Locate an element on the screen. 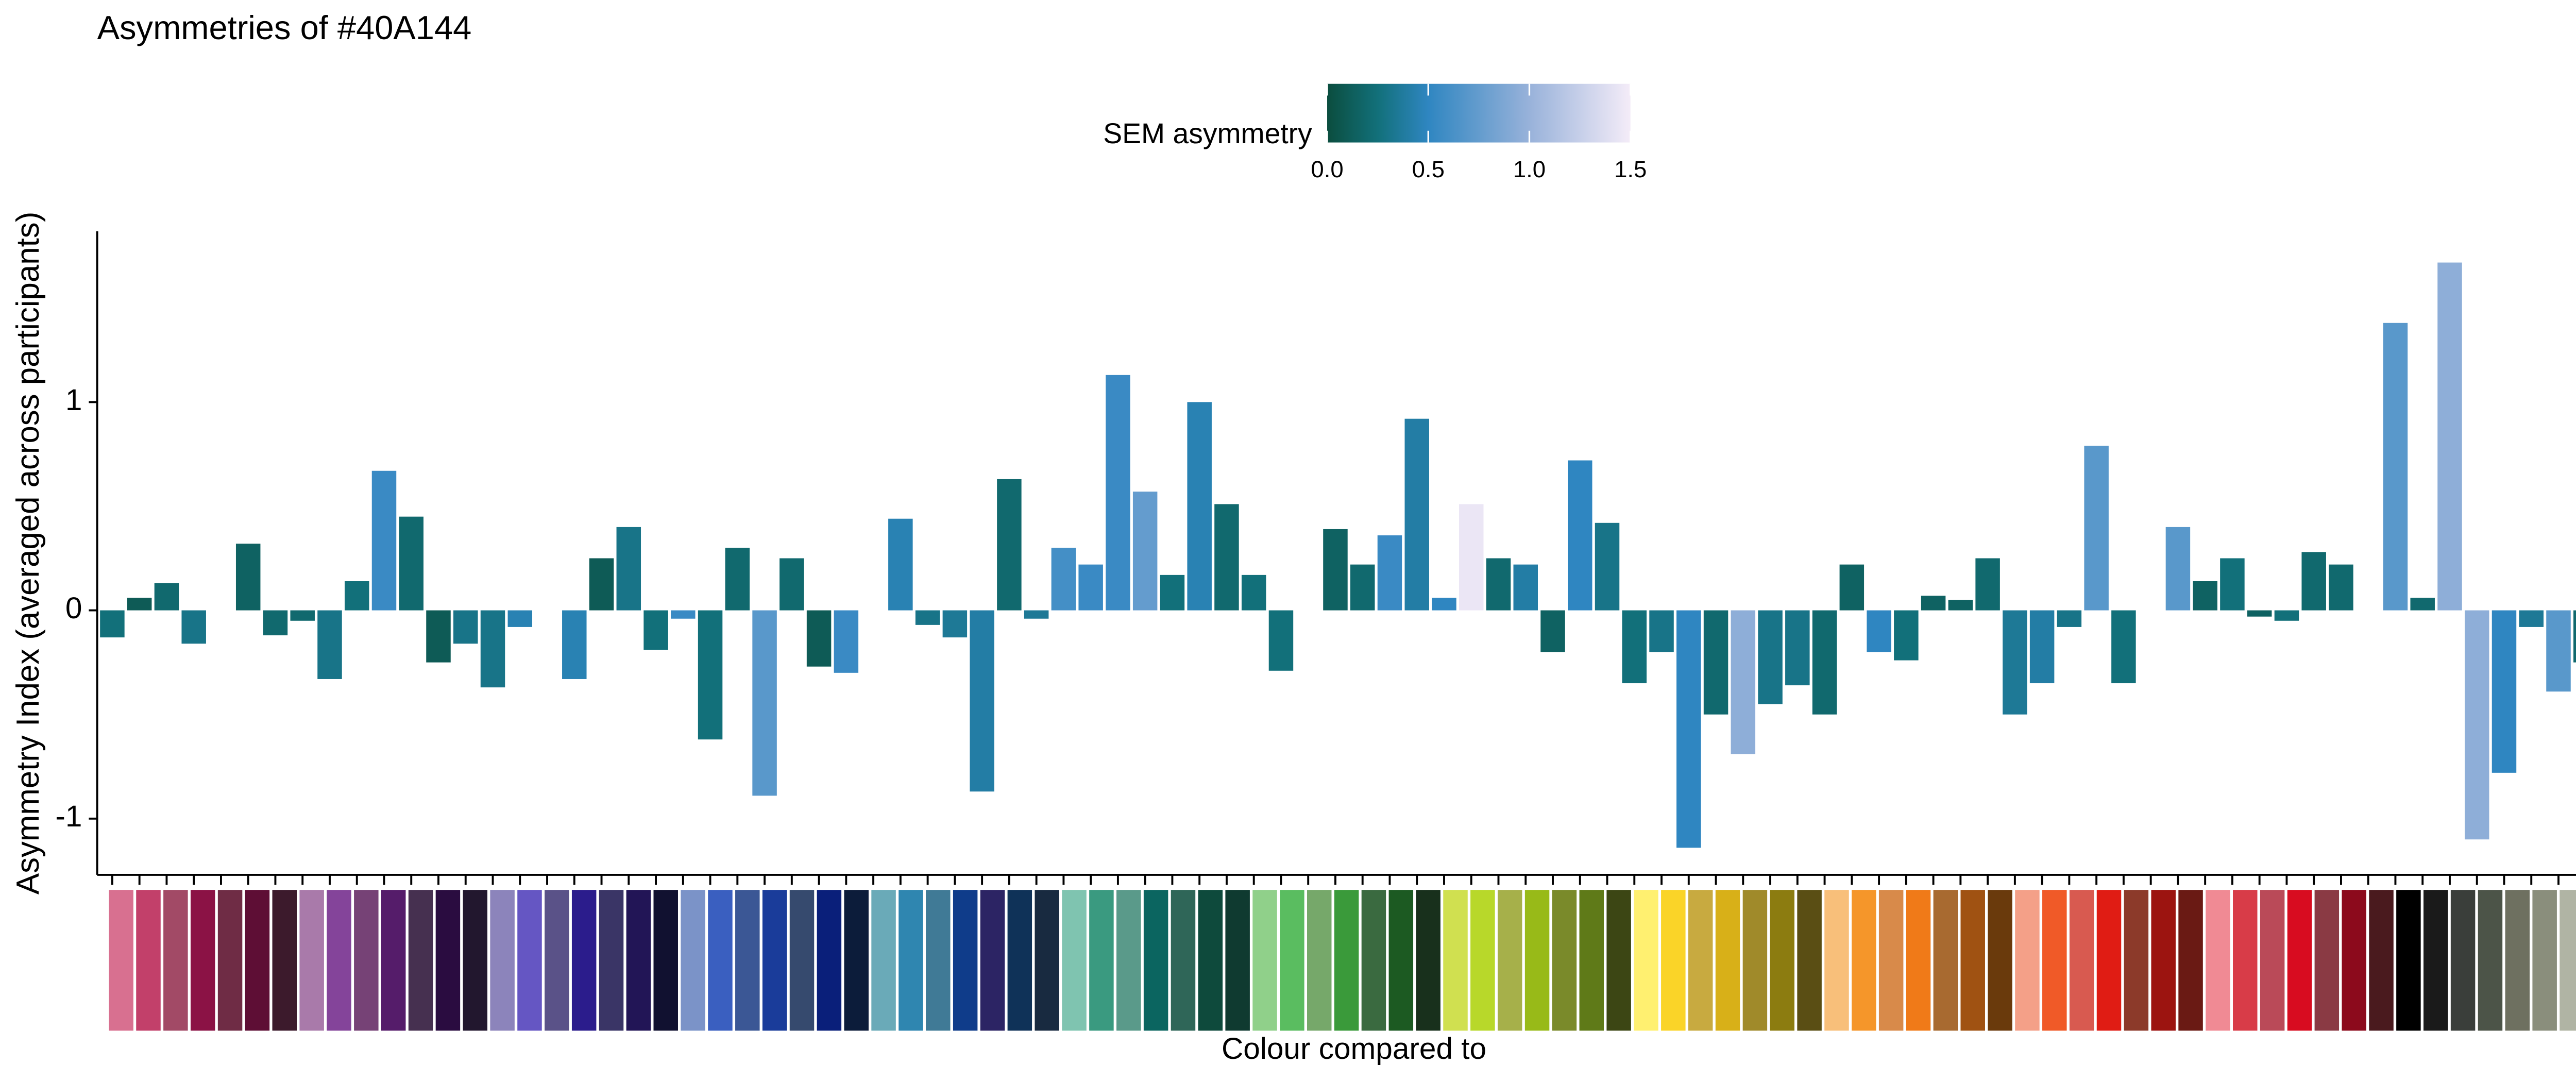 Image resolution: width=2576 pixels, height=1082 pixels. colorbar-label: SEM asymmetry is located at coordinates (1207, 133).